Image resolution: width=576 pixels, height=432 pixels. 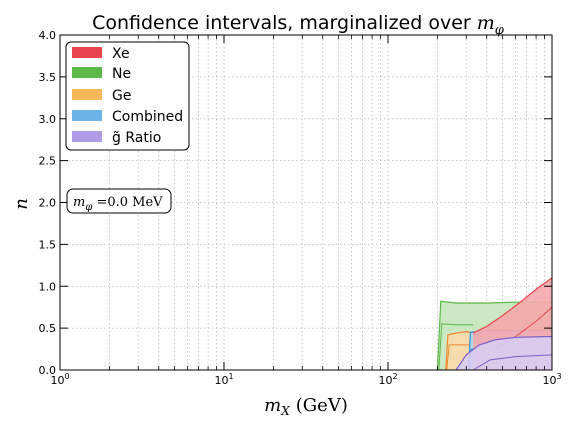 What do you see at coordinates (121, 54) in the screenshot?
I see `legend-label-xe: Xe` at bounding box center [121, 54].